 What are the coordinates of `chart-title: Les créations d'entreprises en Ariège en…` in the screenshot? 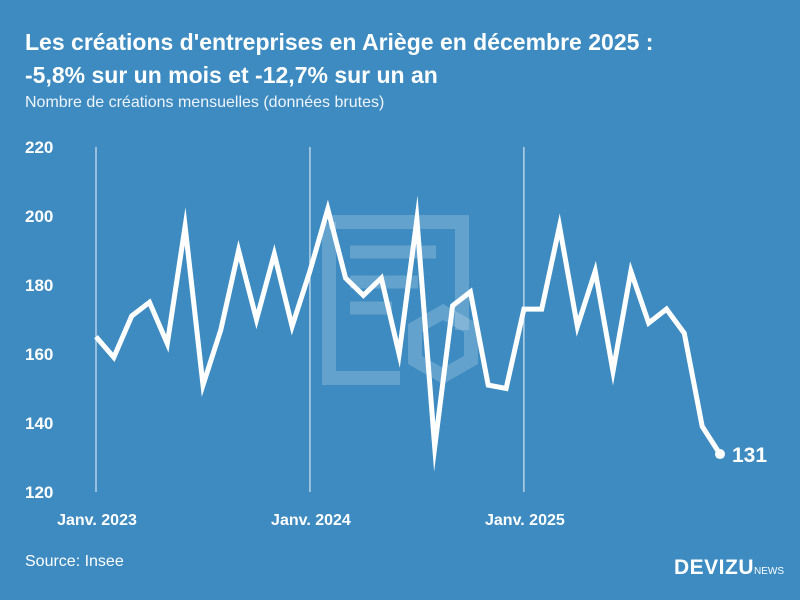 It's located at (339, 59).